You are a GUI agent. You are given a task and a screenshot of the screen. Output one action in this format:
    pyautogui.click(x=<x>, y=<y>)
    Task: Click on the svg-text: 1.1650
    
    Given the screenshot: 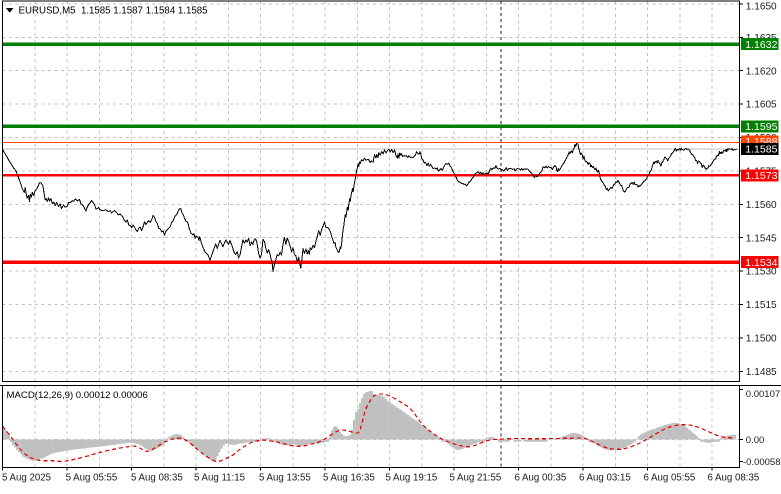 What is the action you would take?
    pyautogui.click(x=761, y=6)
    